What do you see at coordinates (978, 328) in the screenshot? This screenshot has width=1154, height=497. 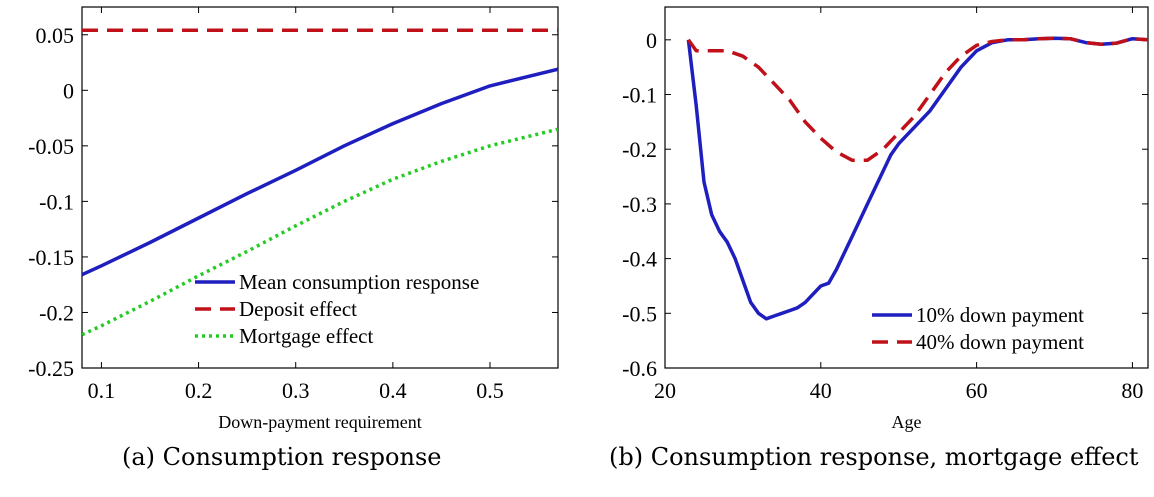 I see `legend: 10% down payment 40% down payment` at bounding box center [978, 328].